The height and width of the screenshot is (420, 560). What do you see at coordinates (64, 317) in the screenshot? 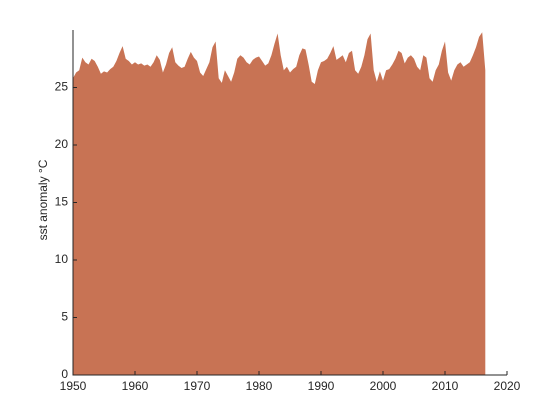
I see `y-tick-label: 5` at bounding box center [64, 317].